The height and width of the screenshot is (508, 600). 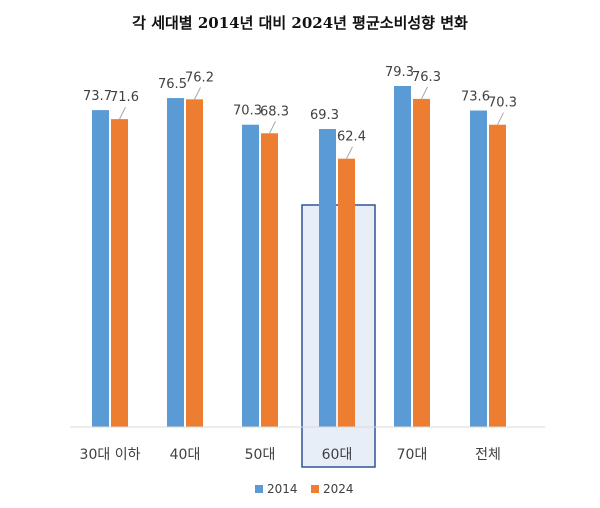 I want to click on x-tick-label-60대: 60대, so click(x=337, y=455).